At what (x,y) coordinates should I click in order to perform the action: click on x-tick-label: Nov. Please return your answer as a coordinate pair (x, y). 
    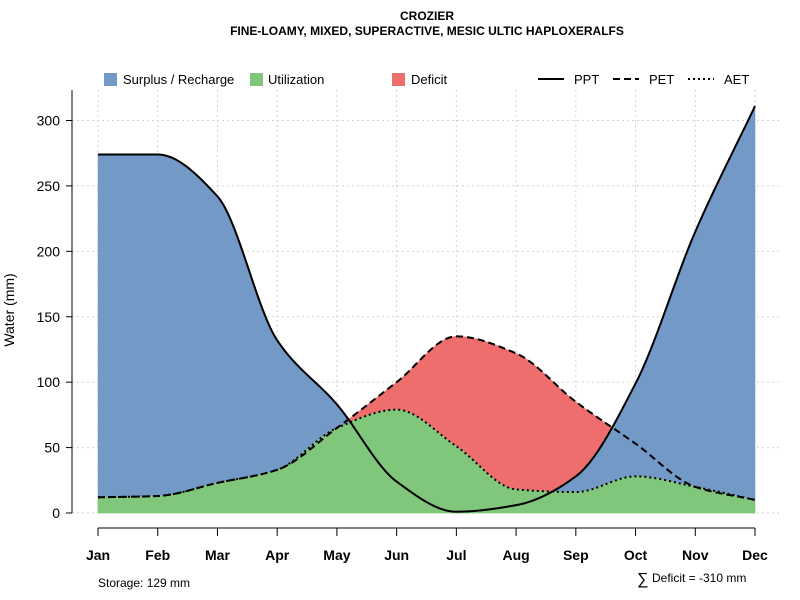
    Looking at the image, I should click on (695, 555).